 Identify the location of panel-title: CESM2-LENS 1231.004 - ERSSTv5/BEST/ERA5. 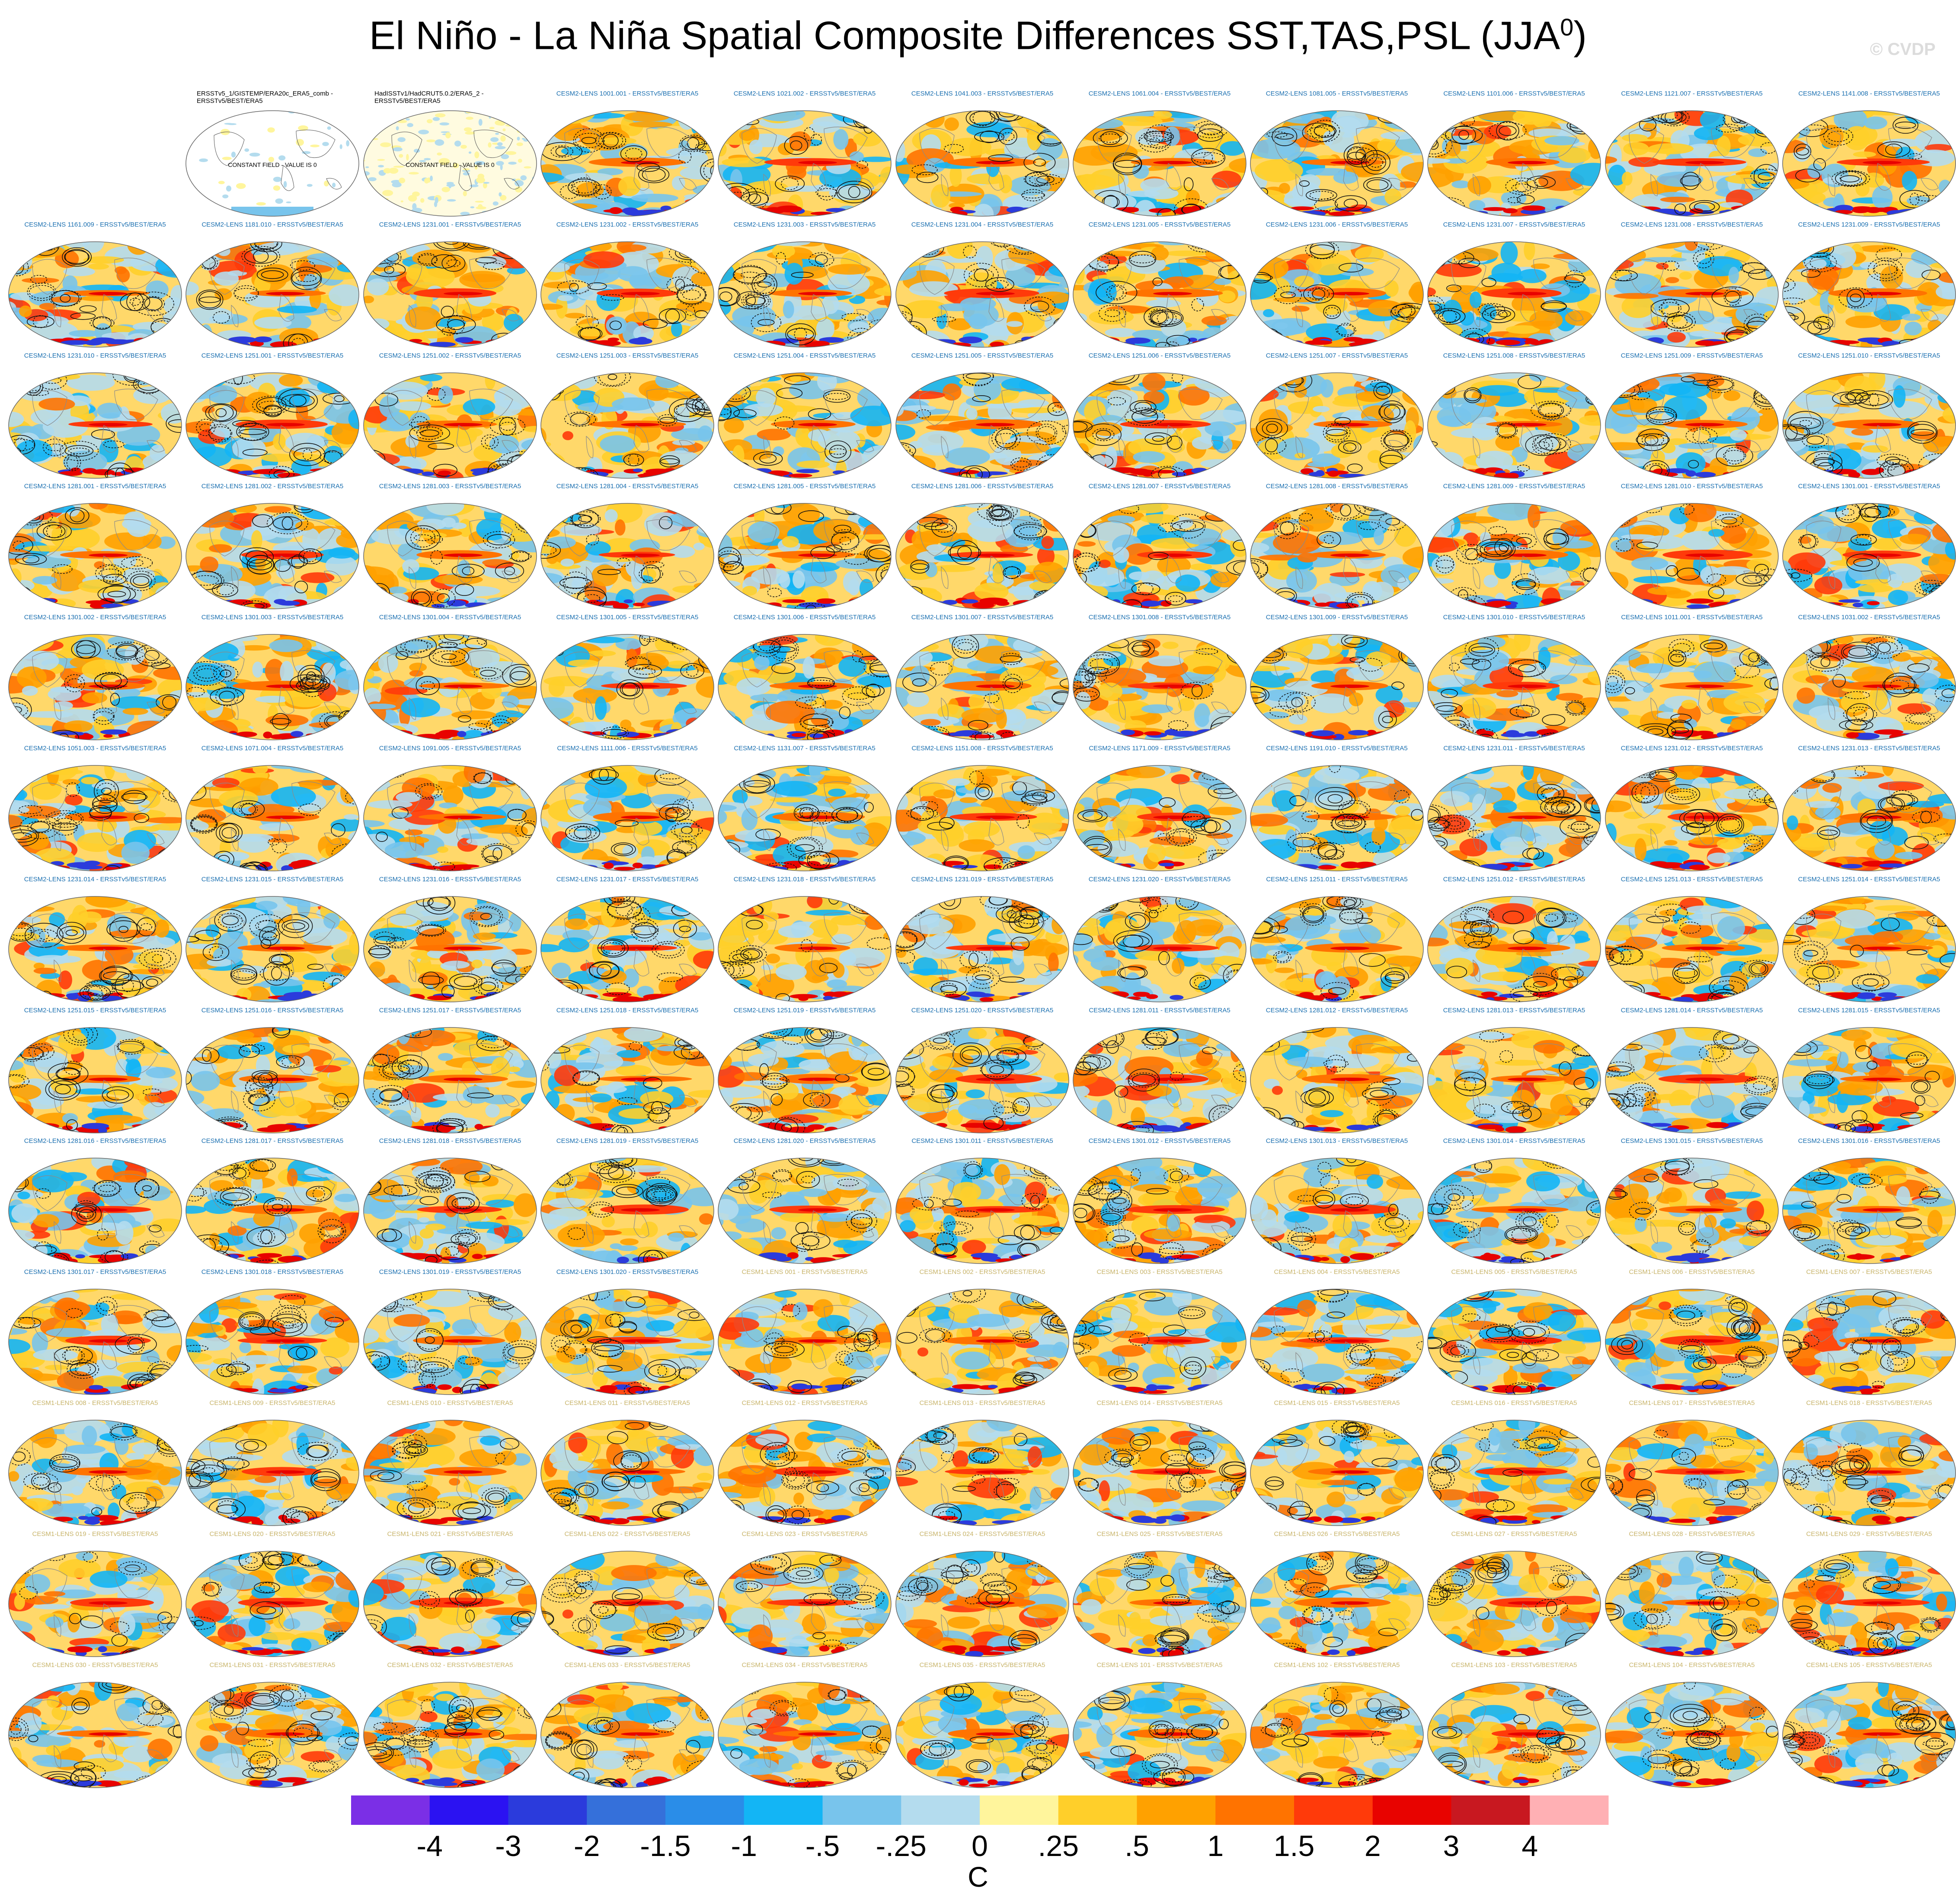
(982, 224).